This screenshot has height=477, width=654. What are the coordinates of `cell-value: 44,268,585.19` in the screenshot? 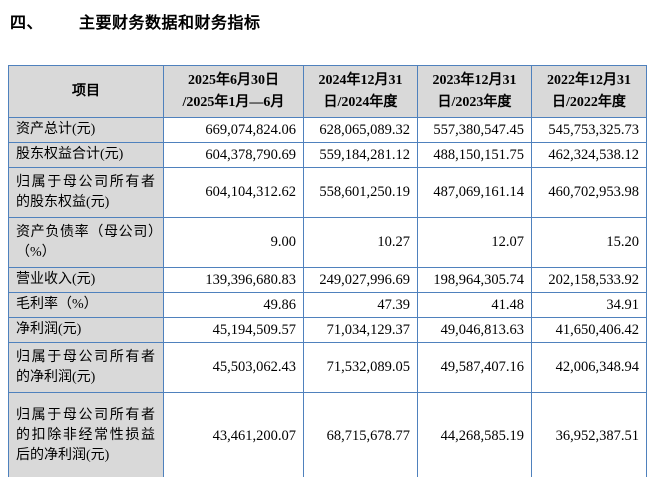 It's located at (474, 434).